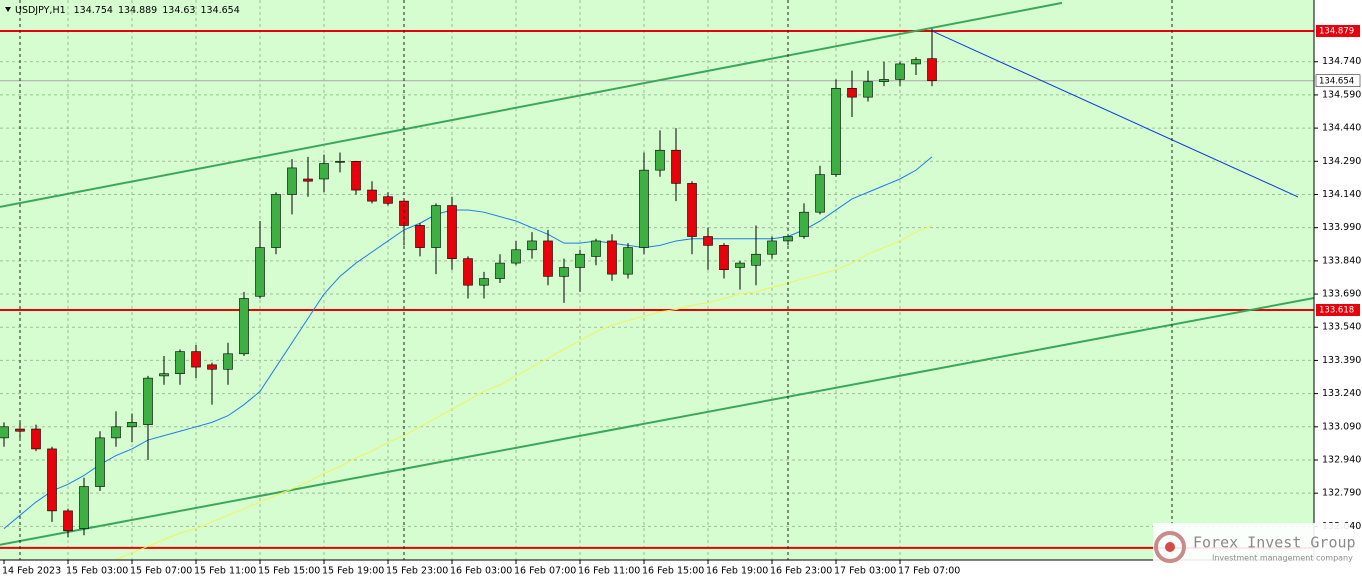 This screenshot has width=1362, height=582. Describe the element at coordinates (97, 571) in the screenshot. I see `x-tick-label: 15 Feb 03:00` at that location.